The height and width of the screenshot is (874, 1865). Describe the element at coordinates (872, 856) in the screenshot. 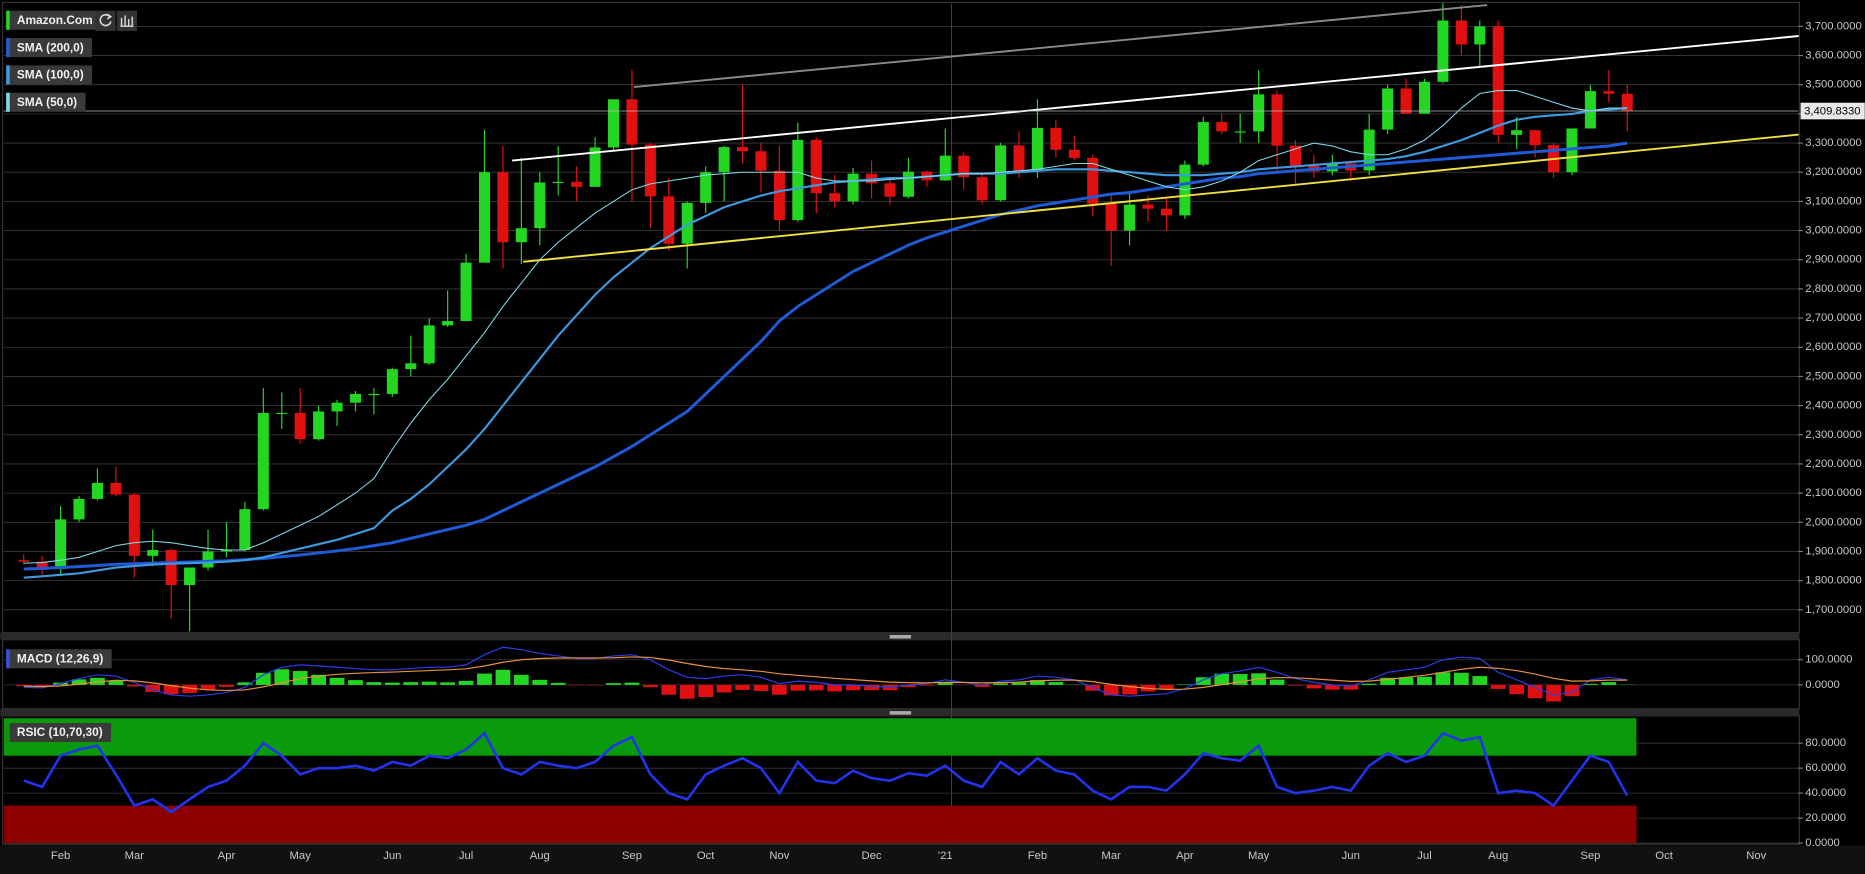

I see `x-tick-label: Dec` at that location.